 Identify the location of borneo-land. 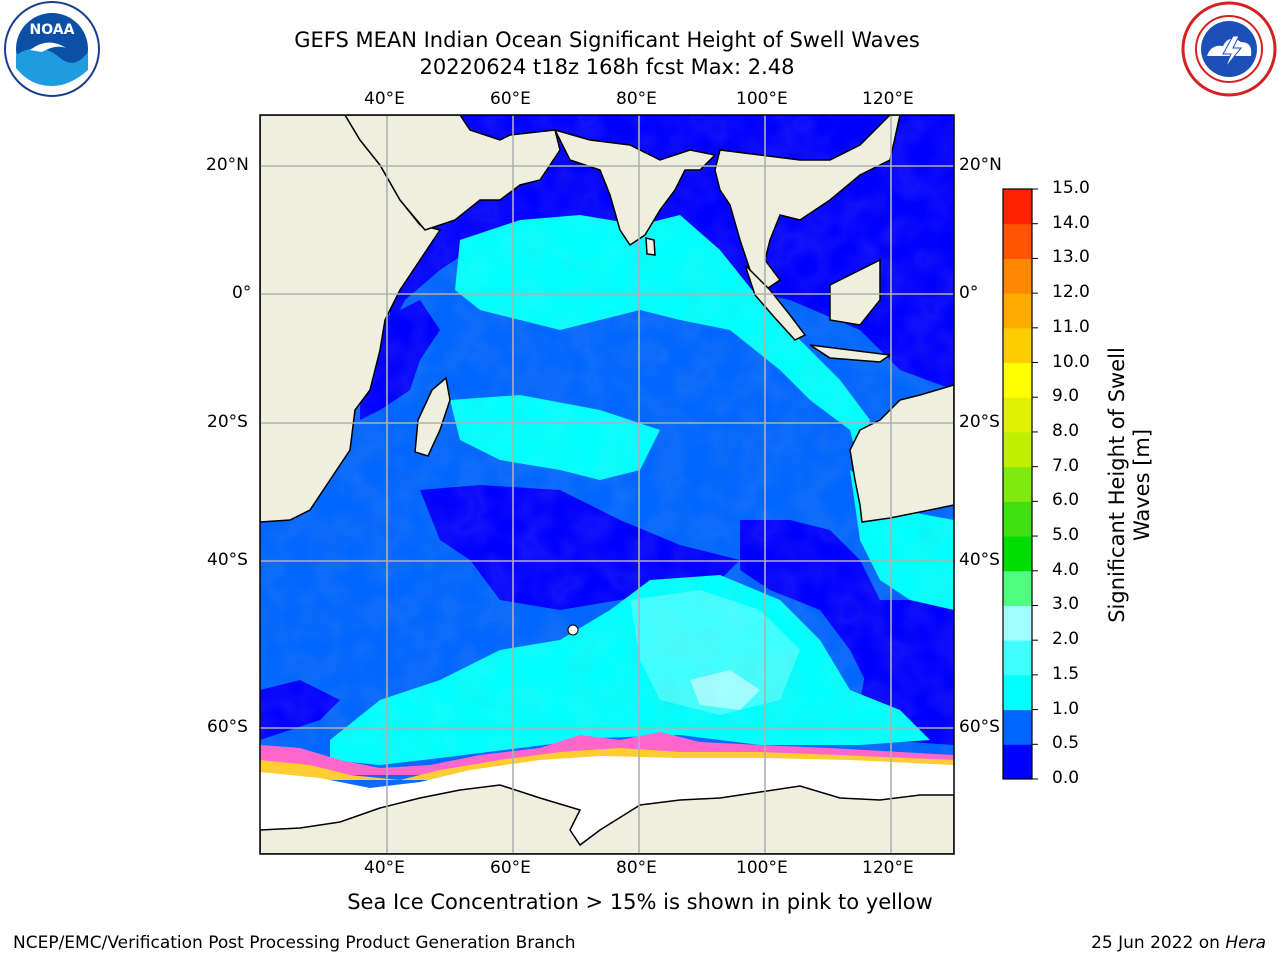
(855, 292).